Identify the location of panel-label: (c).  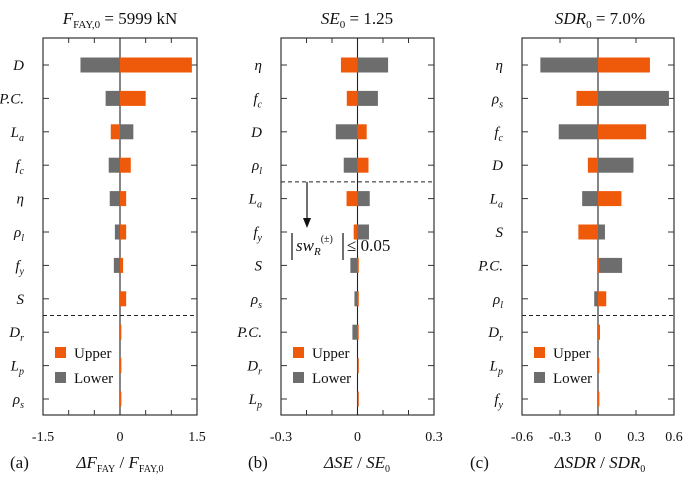
(479, 462).